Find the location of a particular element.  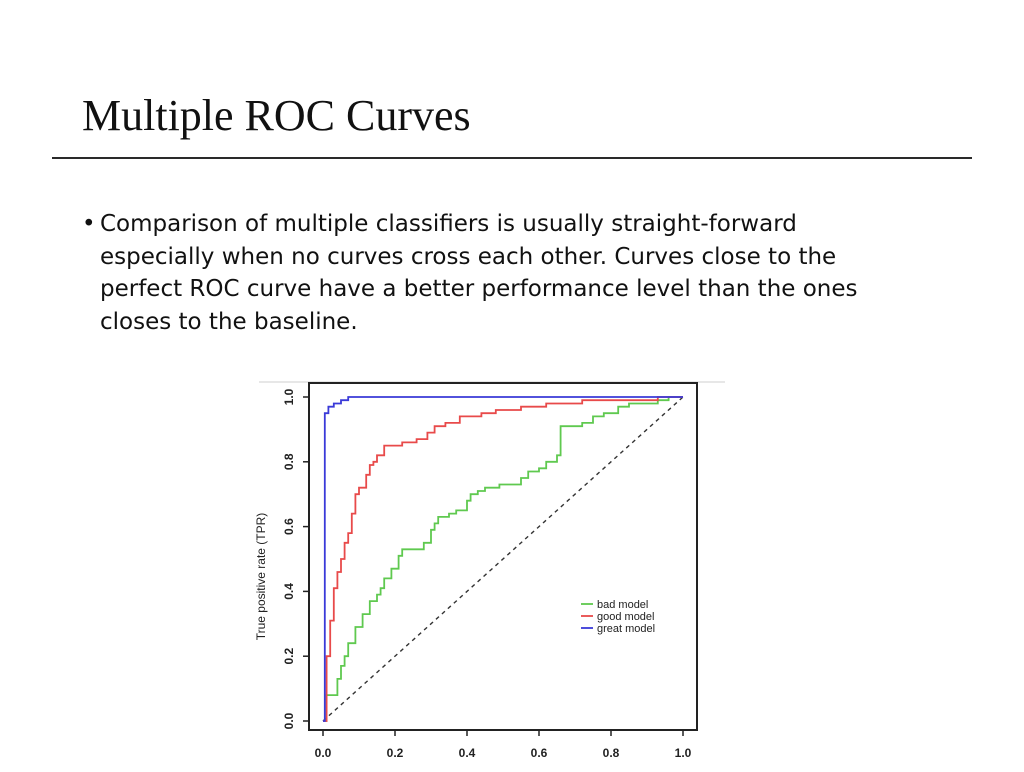

legend-label: great model is located at coordinates (626, 629).